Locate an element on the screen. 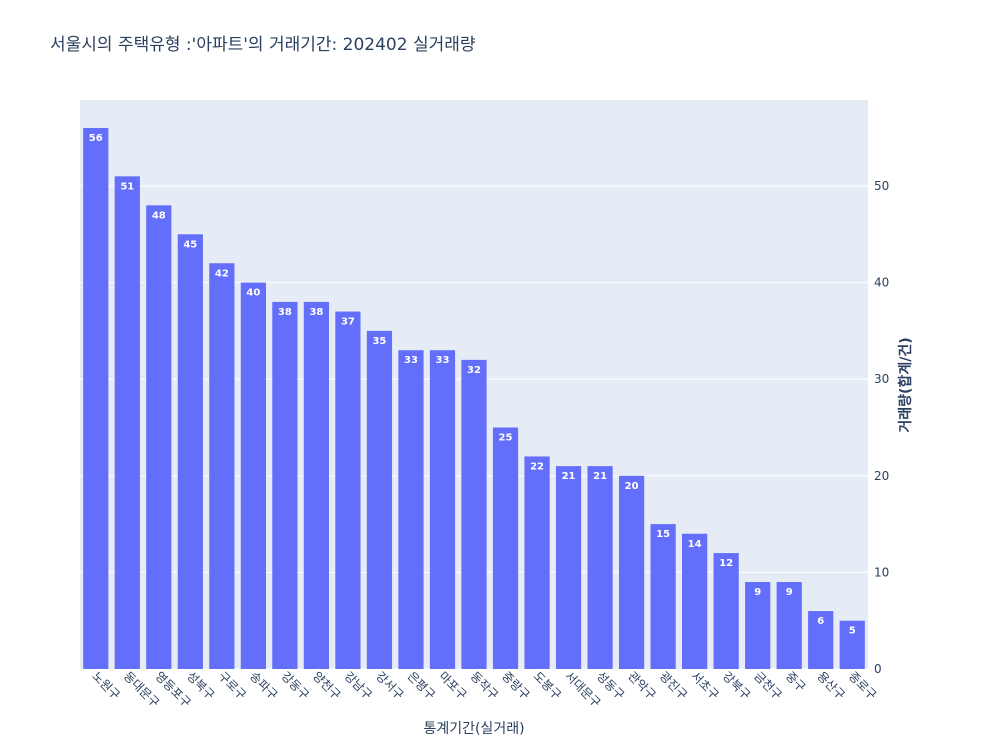 This screenshot has width=1000, height=750. y-tick-label: 40 is located at coordinates (881, 283).